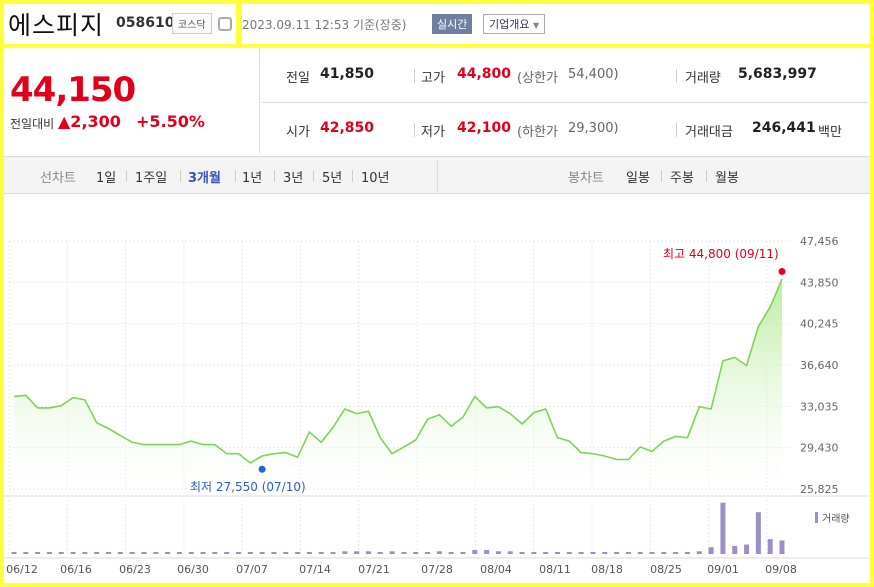 This screenshot has width=874, height=587. What do you see at coordinates (452, 24) in the screenshot?
I see `realtime-button: 실시간` at bounding box center [452, 24].